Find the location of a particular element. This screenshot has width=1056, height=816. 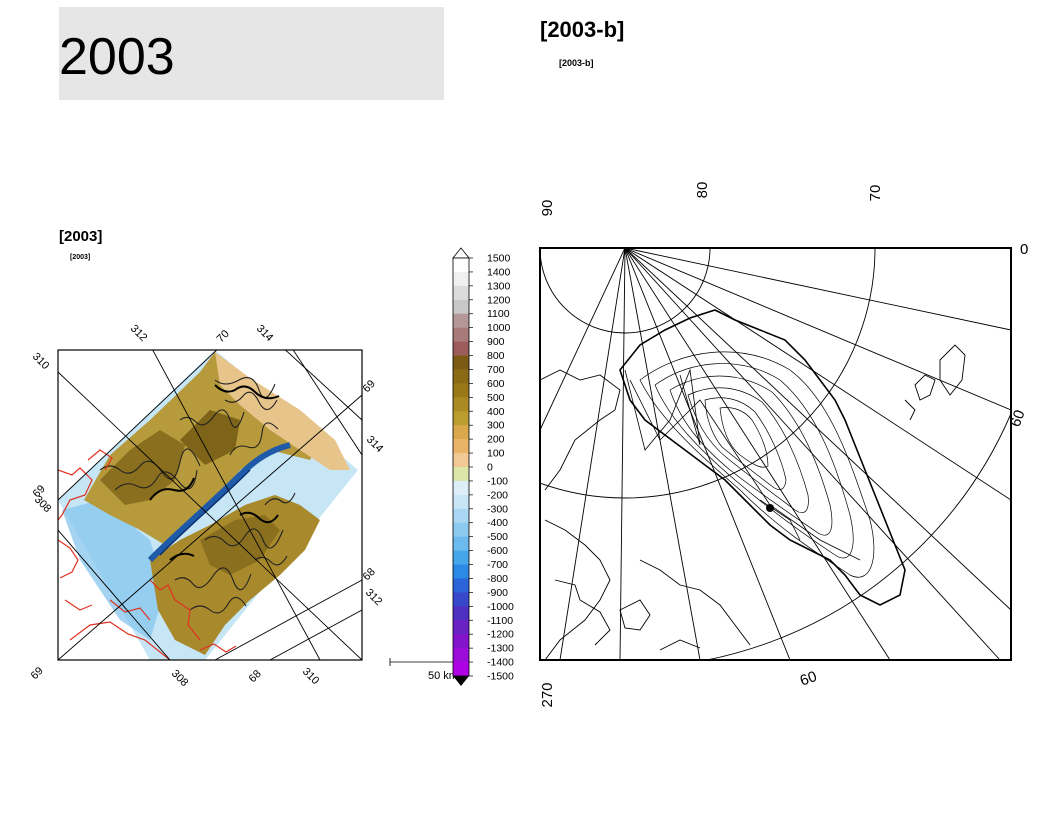

colorbar-tick-label: -100 is located at coordinates (497, 481).